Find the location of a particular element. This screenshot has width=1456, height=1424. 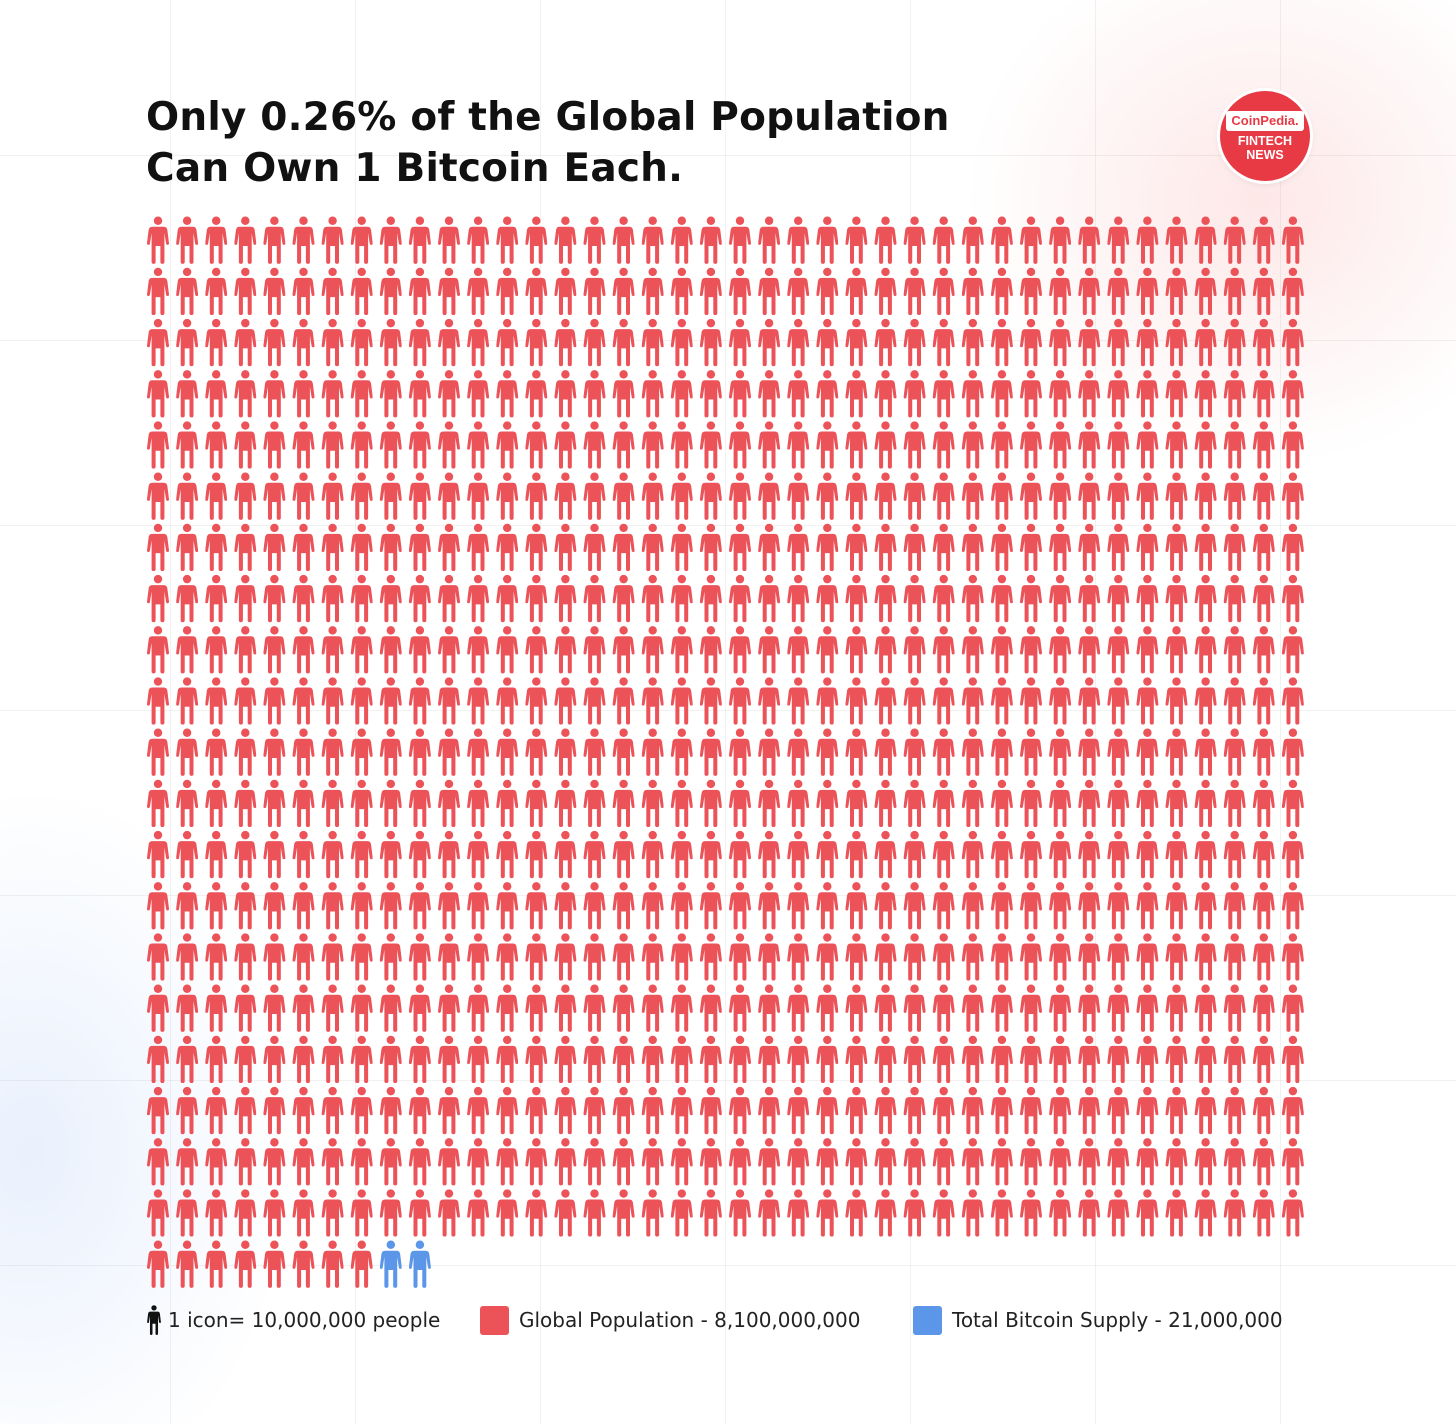

bitcoin-person-icon is located at coordinates (390, 1264).